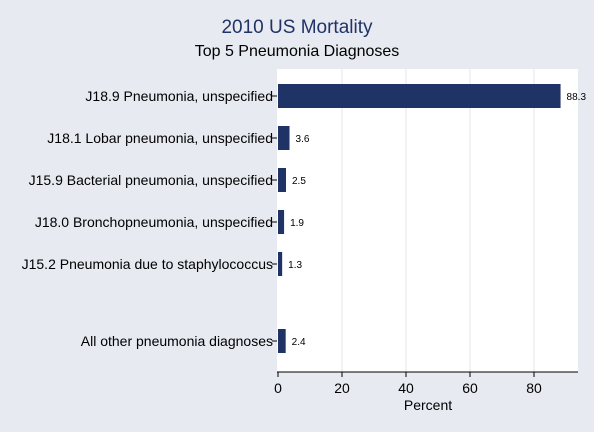 The height and width of the screenshot is (432, 594). What do you see at coordinates (154, 222) in the screenshot?
I see `category-label: J18.0 Bronchopneumonia, unspecified` at bounding box center [154, 222].